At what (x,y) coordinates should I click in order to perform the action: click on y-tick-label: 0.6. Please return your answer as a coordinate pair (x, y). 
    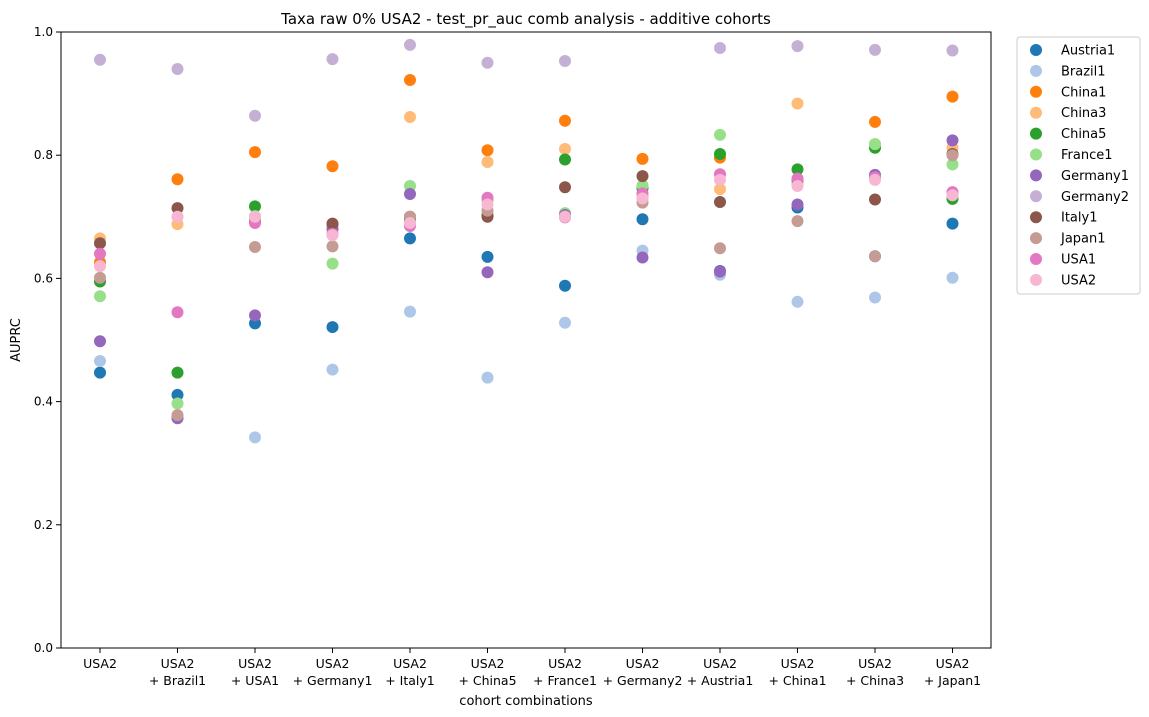
    Looking at the image, I should click on (43, 278).